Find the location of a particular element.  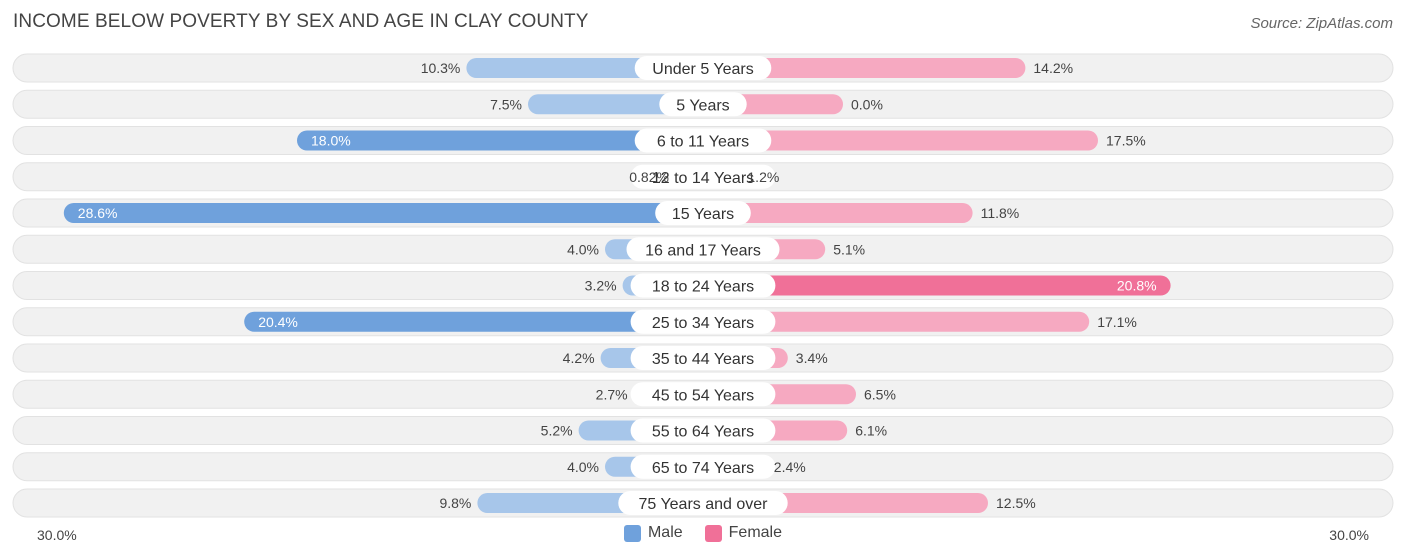

source-label: Source: ZipAtlas.com is located at coordinates (1321, 23).